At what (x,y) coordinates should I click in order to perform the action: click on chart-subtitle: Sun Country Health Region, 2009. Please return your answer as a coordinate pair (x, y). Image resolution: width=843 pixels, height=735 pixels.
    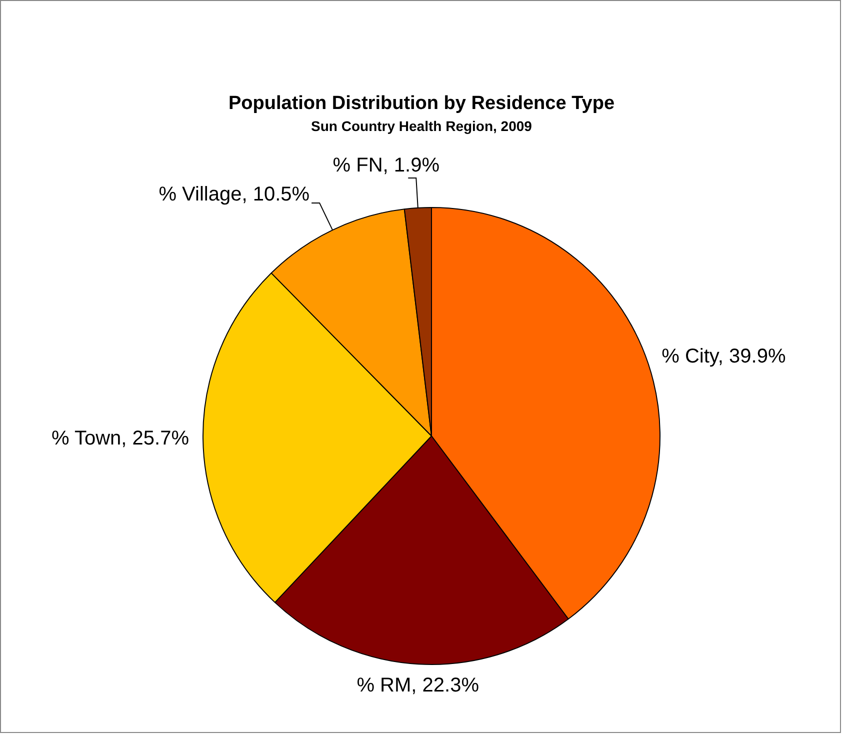
    Looking at the image, I should click on (421, 126).